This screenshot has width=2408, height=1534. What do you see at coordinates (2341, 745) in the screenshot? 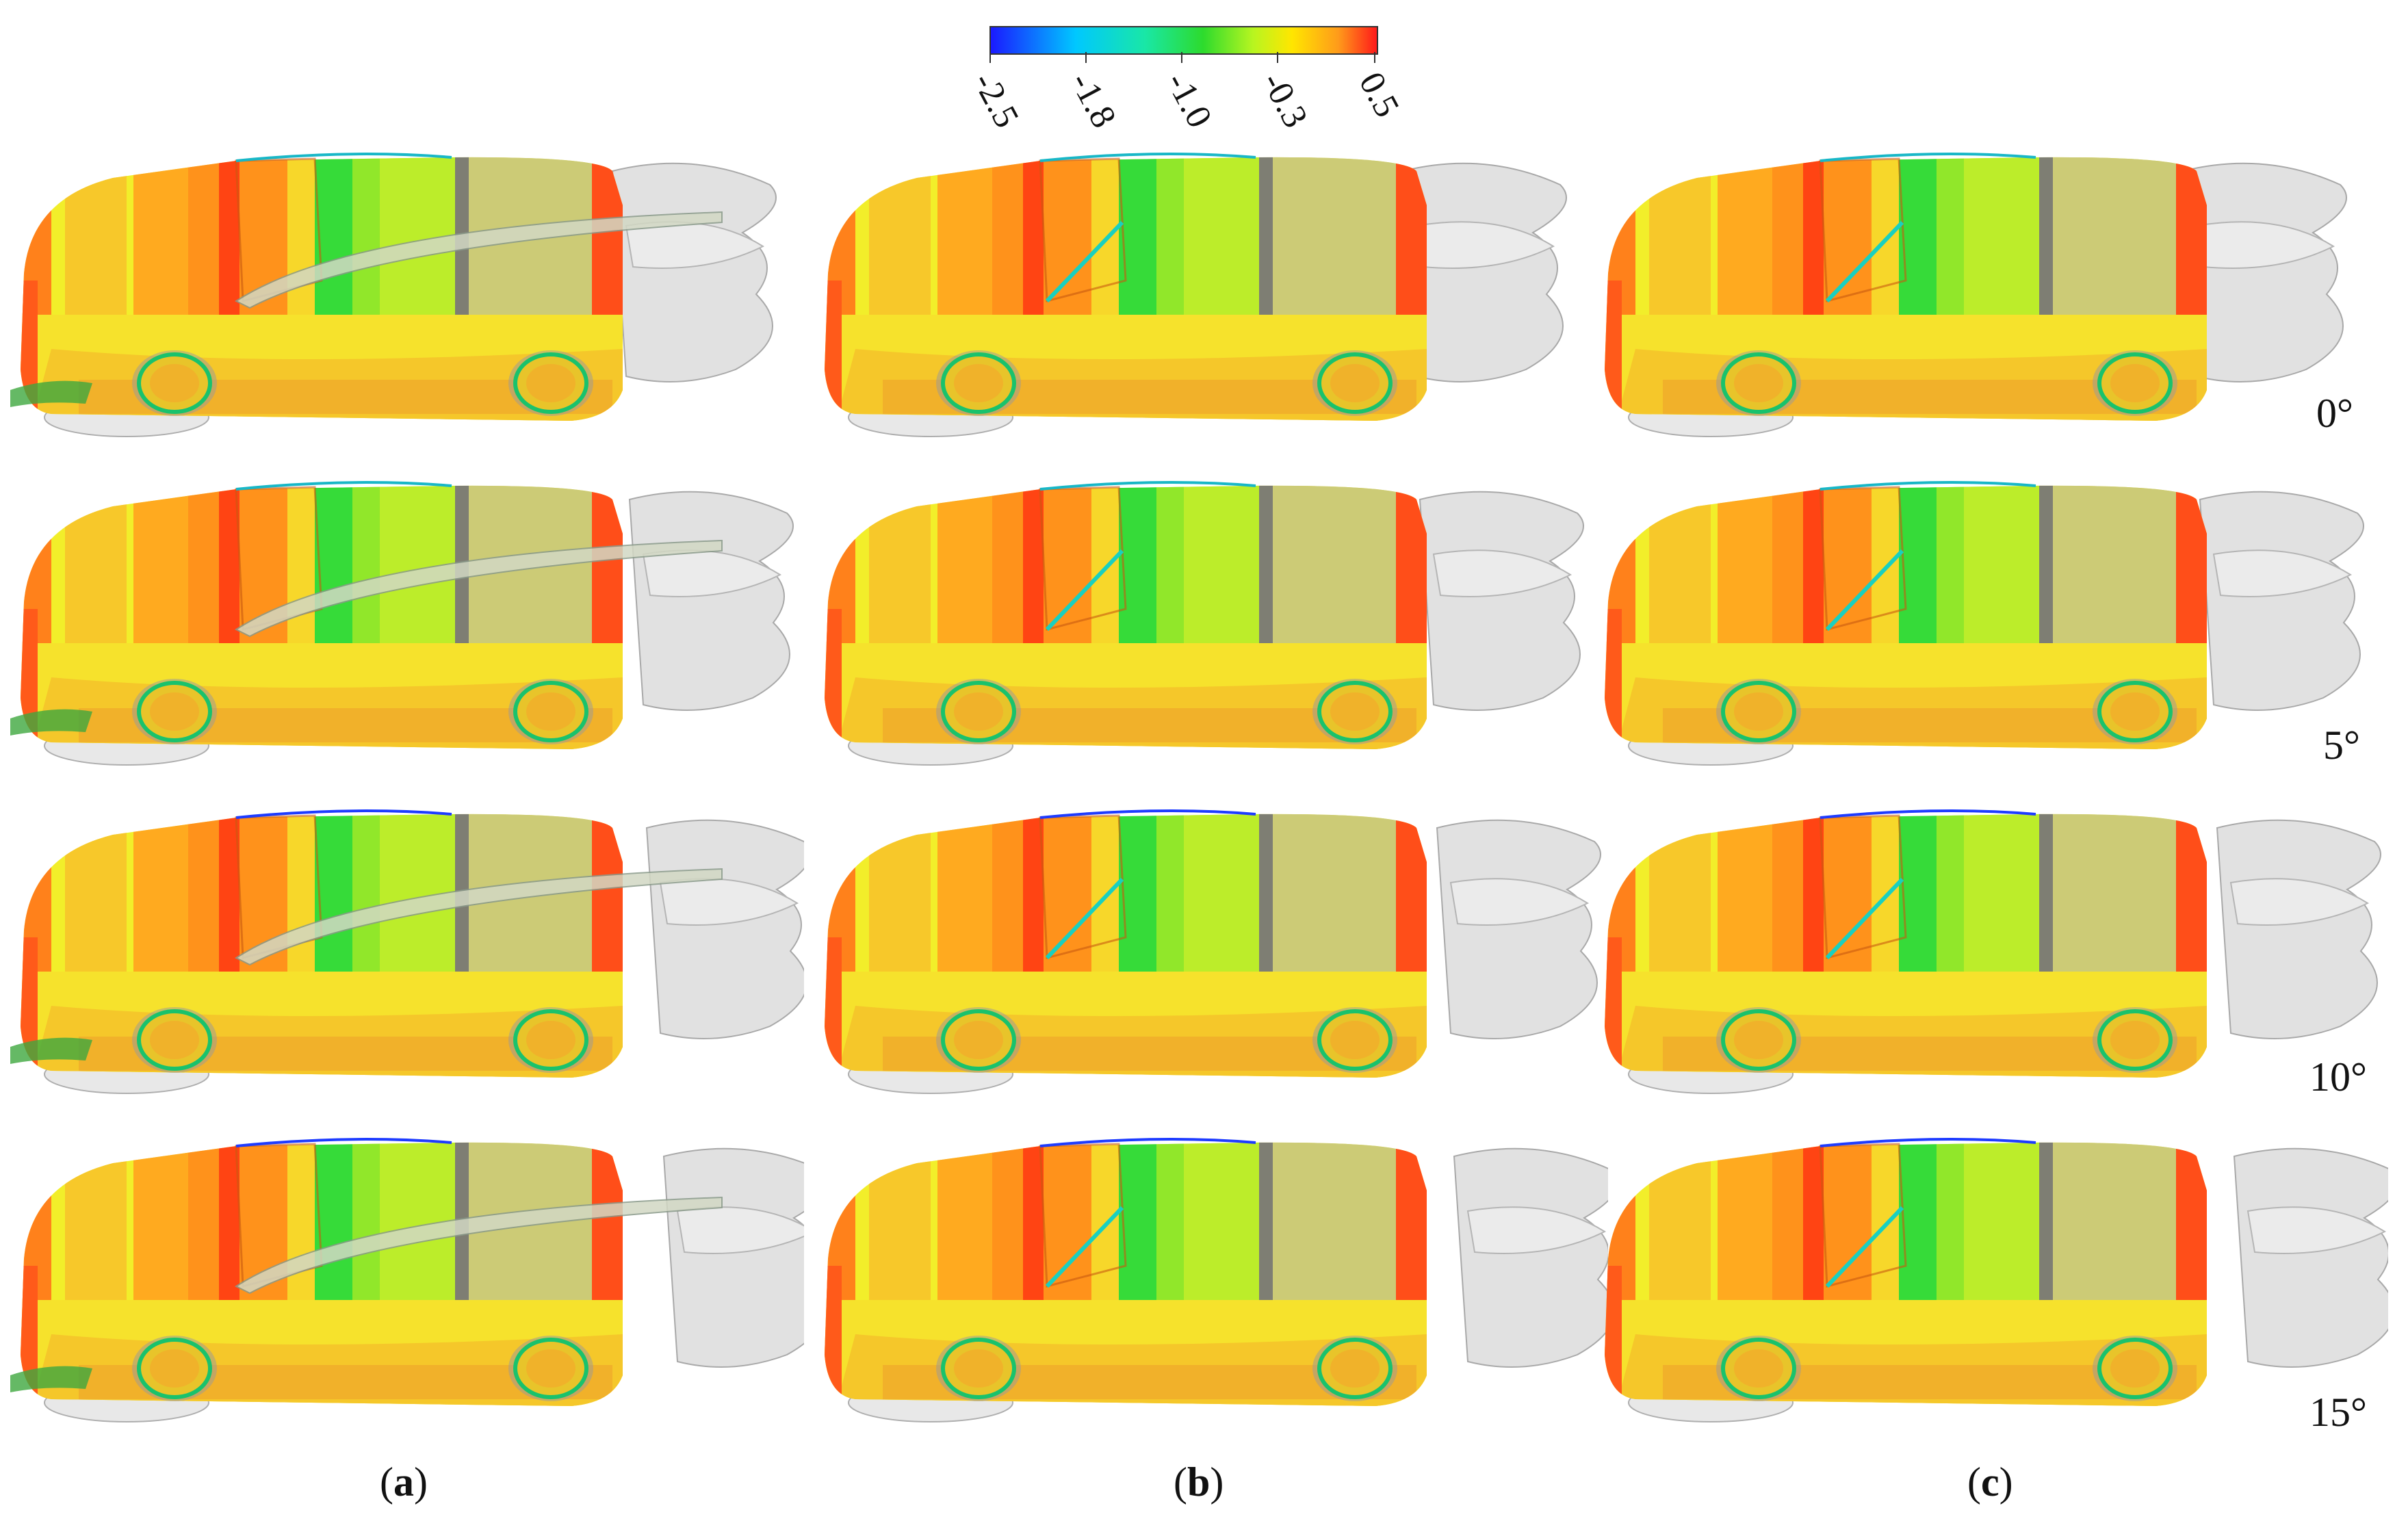
I see `yaw-angle-label: 5°` at bounding box center [2341, 745].